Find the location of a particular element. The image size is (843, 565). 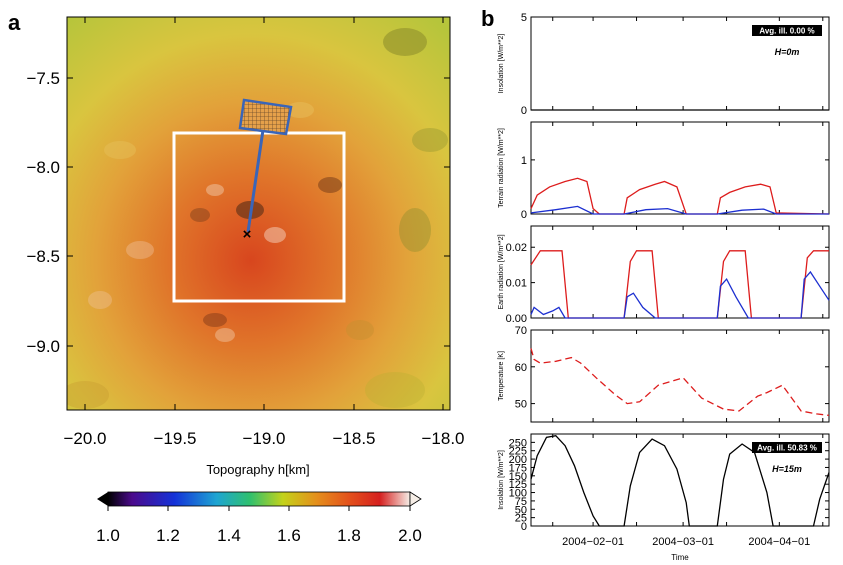

point-marker: × is located at coordinates (247, 234).